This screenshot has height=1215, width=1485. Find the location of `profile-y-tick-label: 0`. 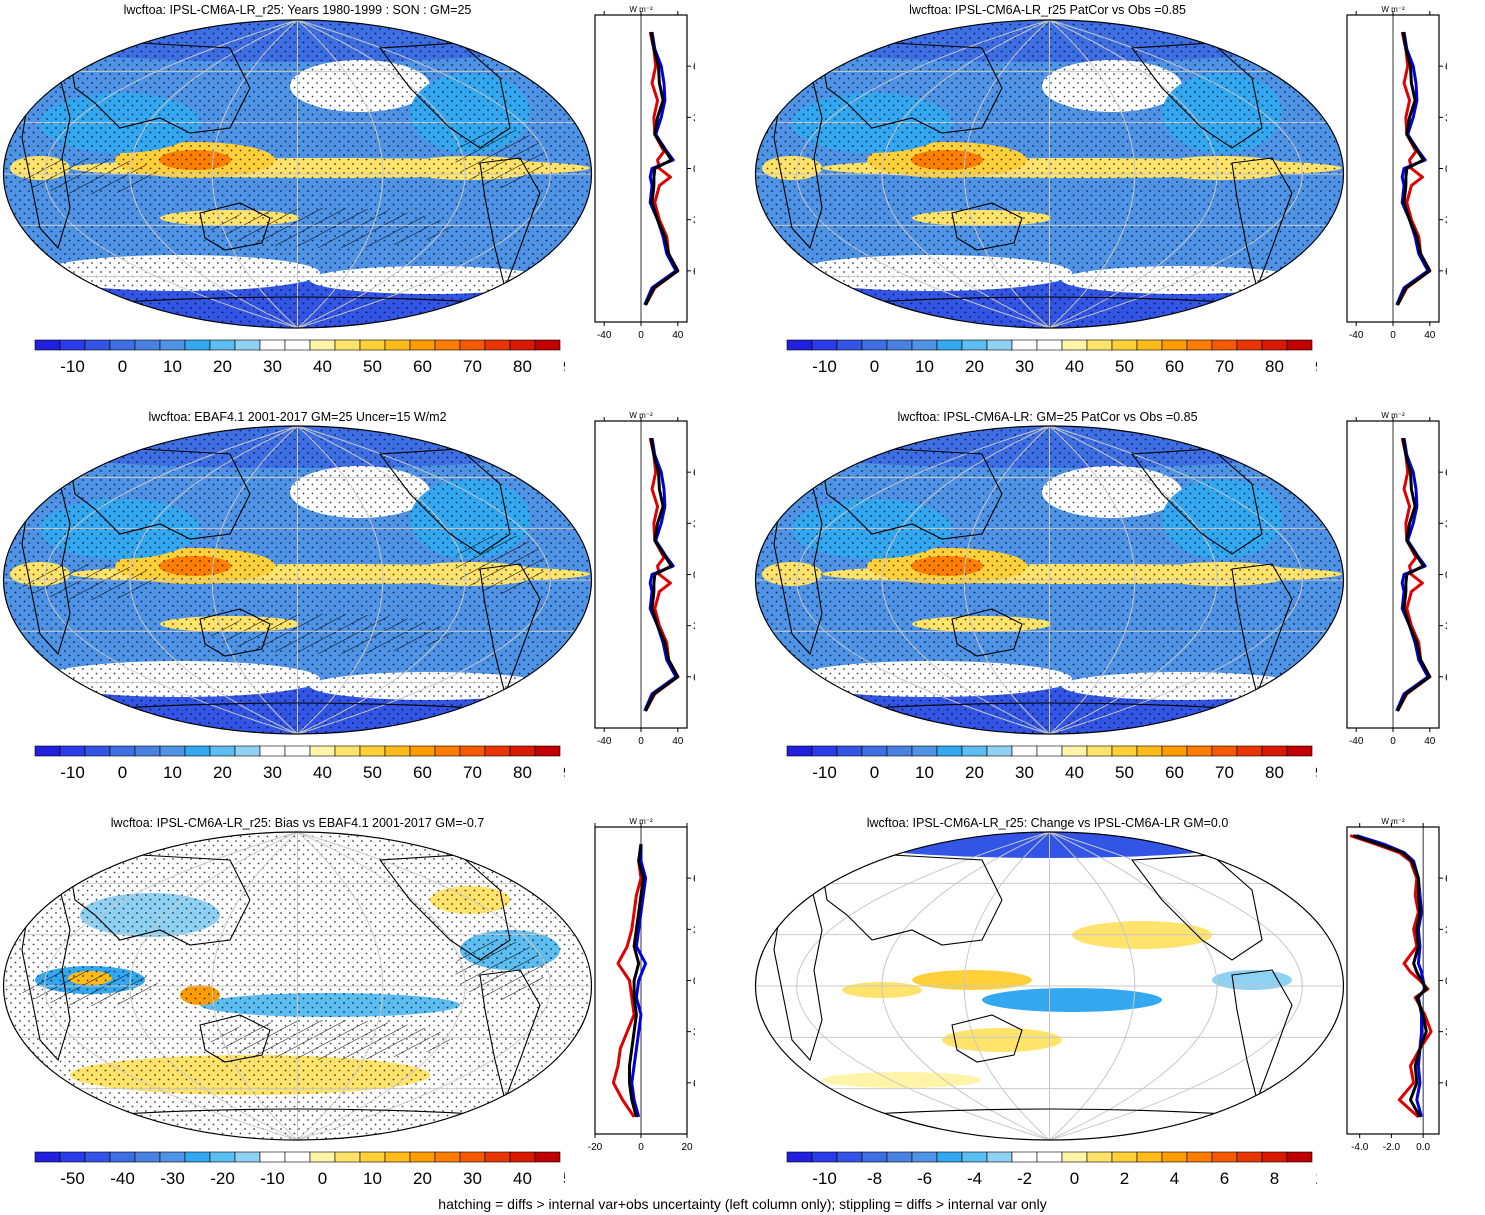

profile-y-tick-label: 0 is located at coordinates (1446, 170).